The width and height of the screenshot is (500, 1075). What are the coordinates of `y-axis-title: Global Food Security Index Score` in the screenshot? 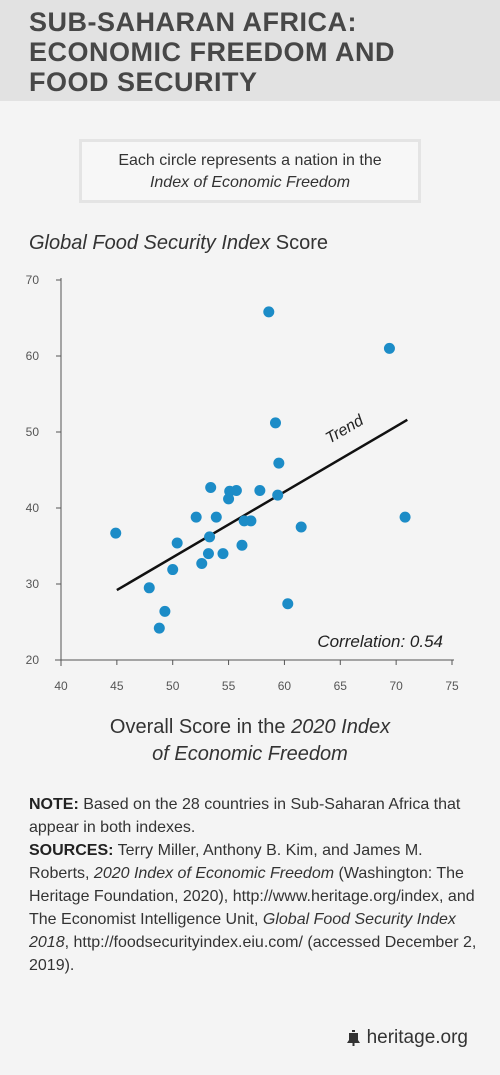 It's located at (178, 243).